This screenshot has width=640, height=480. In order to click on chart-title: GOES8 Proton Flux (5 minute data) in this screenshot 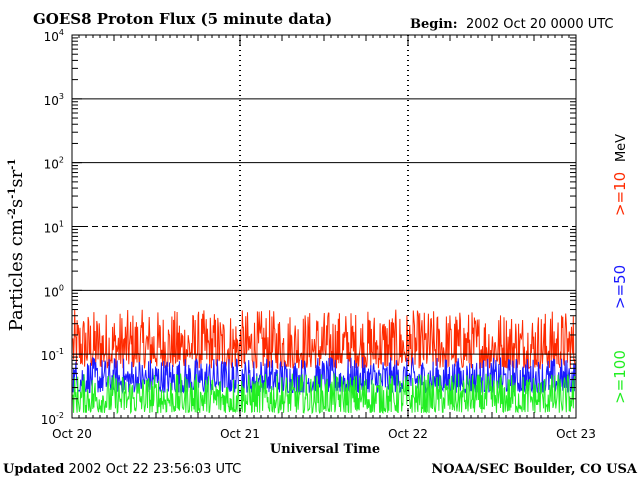, I will do `click(182, 19)`.